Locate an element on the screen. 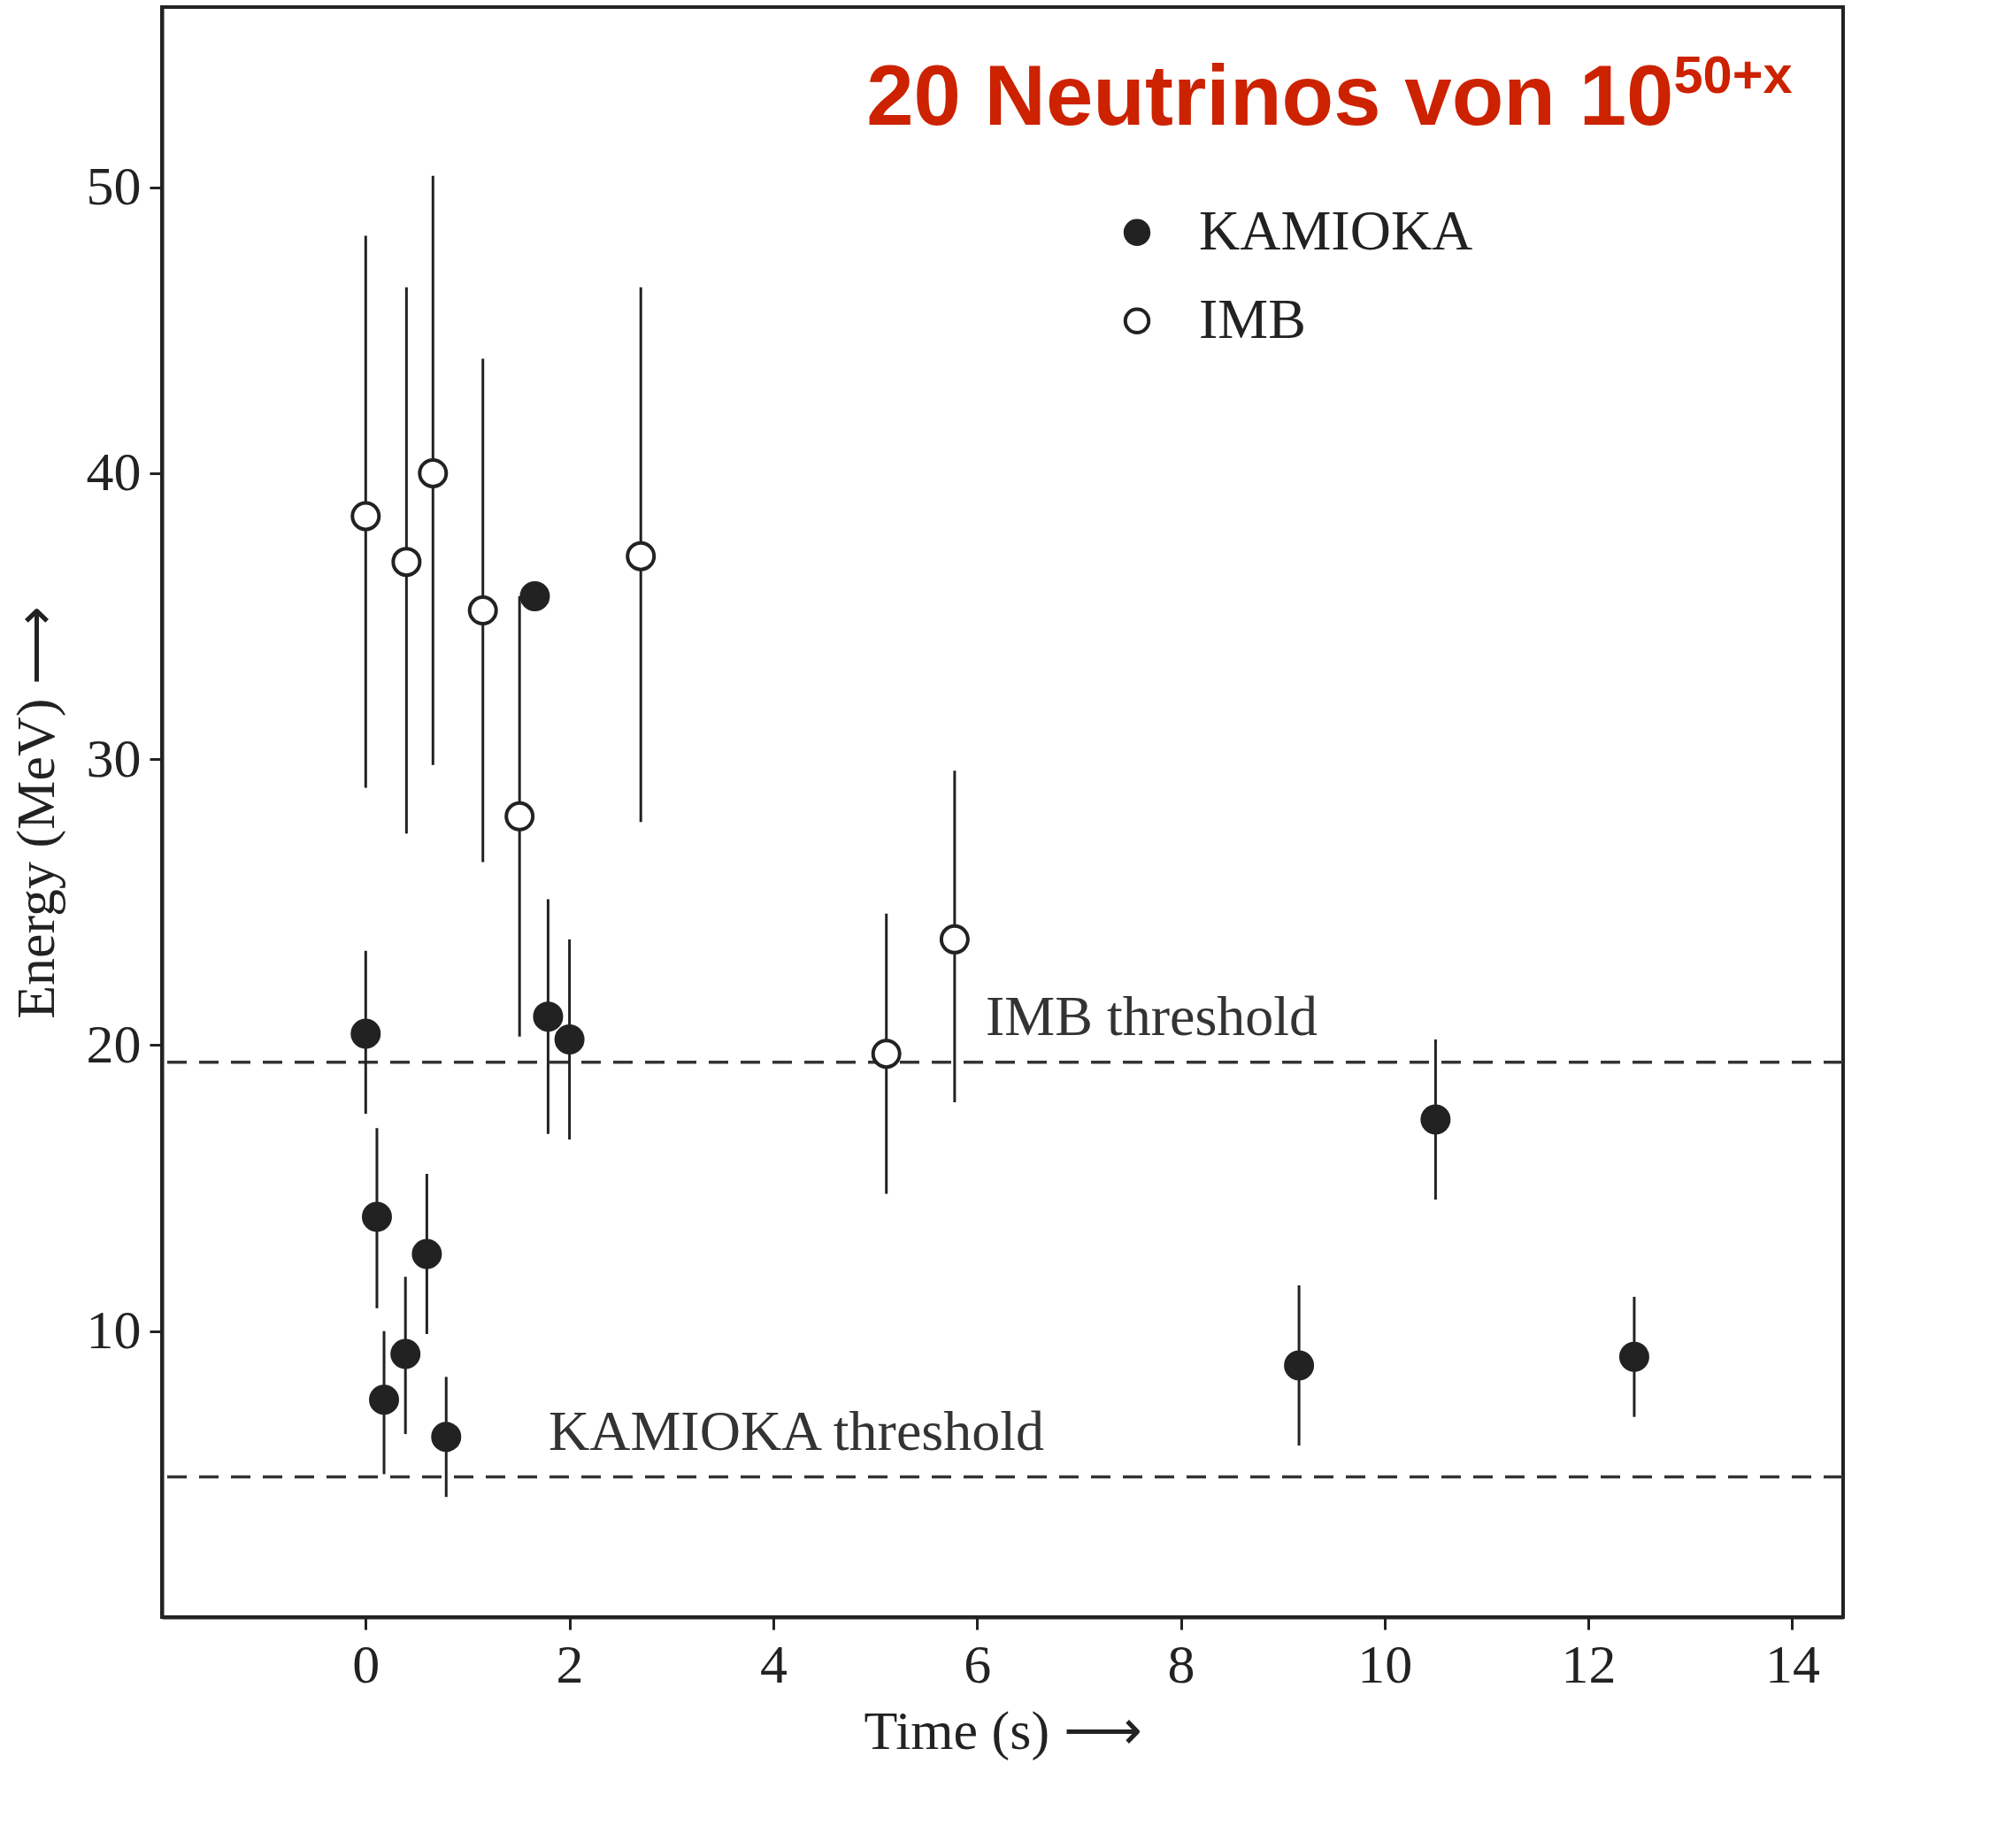 The width and height of the screenshot is (1990, 1848). x-tick-label: 0 is located at coordinates (366, 1663).